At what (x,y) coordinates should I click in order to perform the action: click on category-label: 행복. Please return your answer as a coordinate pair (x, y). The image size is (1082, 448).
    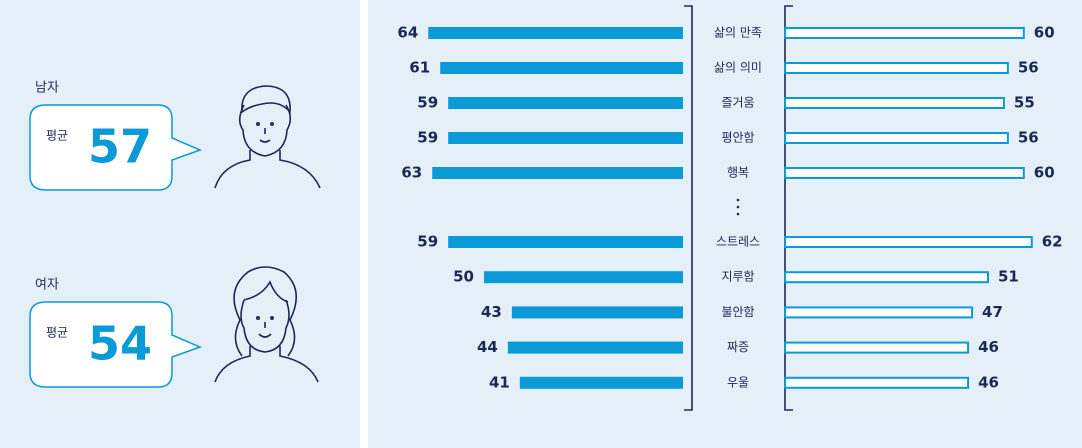
    Looking at the image, I should click on (738, 172).